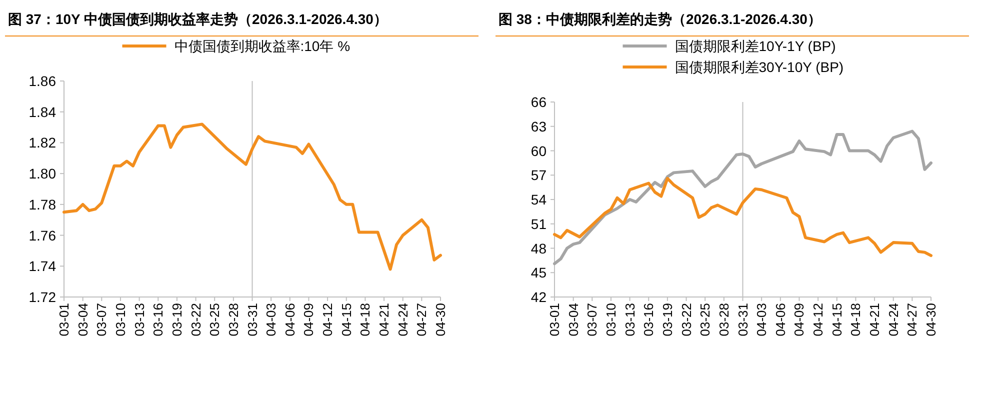  Describe the element at coordinates (759, 67) in the screenshot. I see `legend-label: 国债期限利差30Y-10Y (BP)` at that location.